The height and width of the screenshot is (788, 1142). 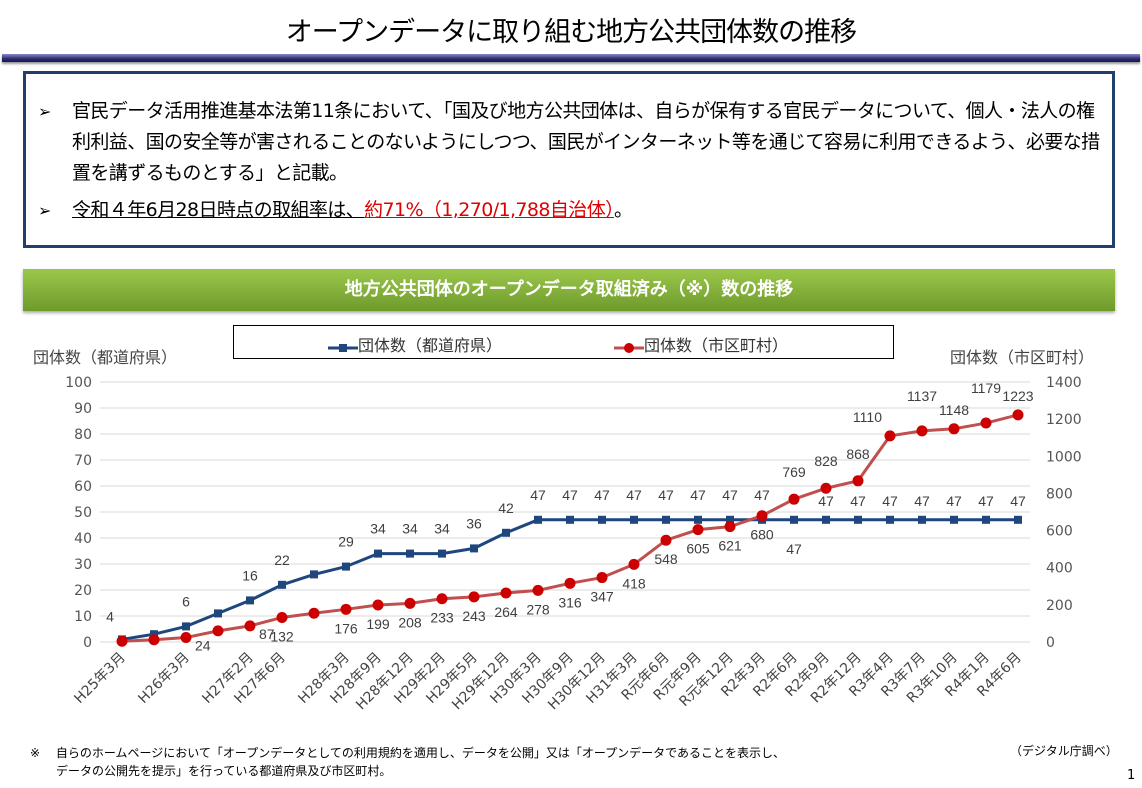 What do you see at coordinates (83, 513) in the screenshot?
I see `left-tick-label: 50` at bounding box center [83, 513].